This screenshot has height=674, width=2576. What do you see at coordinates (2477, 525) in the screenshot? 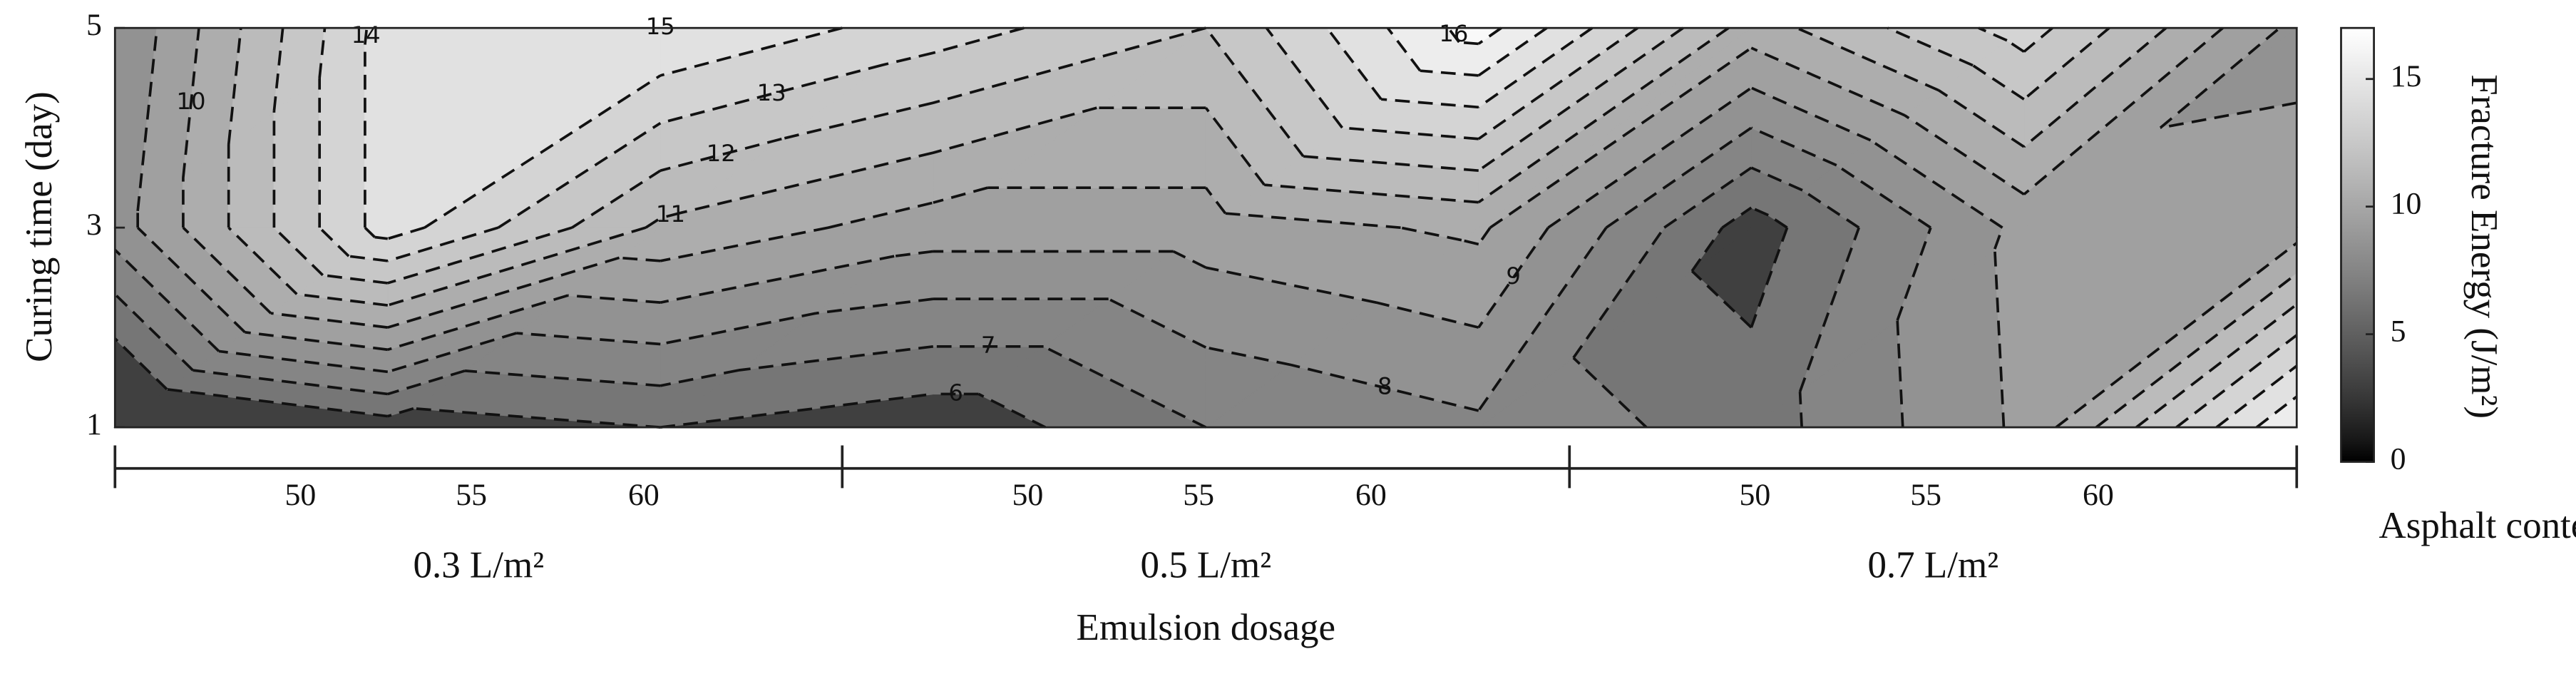
I see `category-axis-label: Asphalt content (%)` at bounding box center [2477, 525].